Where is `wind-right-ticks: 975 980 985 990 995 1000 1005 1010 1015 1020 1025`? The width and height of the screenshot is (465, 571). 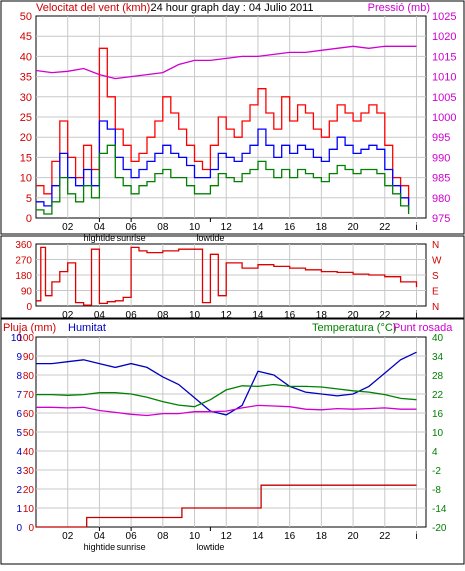 wind-right-ticks: 975 980 985 990 995 1000 1005 1010 1015 1020 1025 is located at coordinates (444, 118).